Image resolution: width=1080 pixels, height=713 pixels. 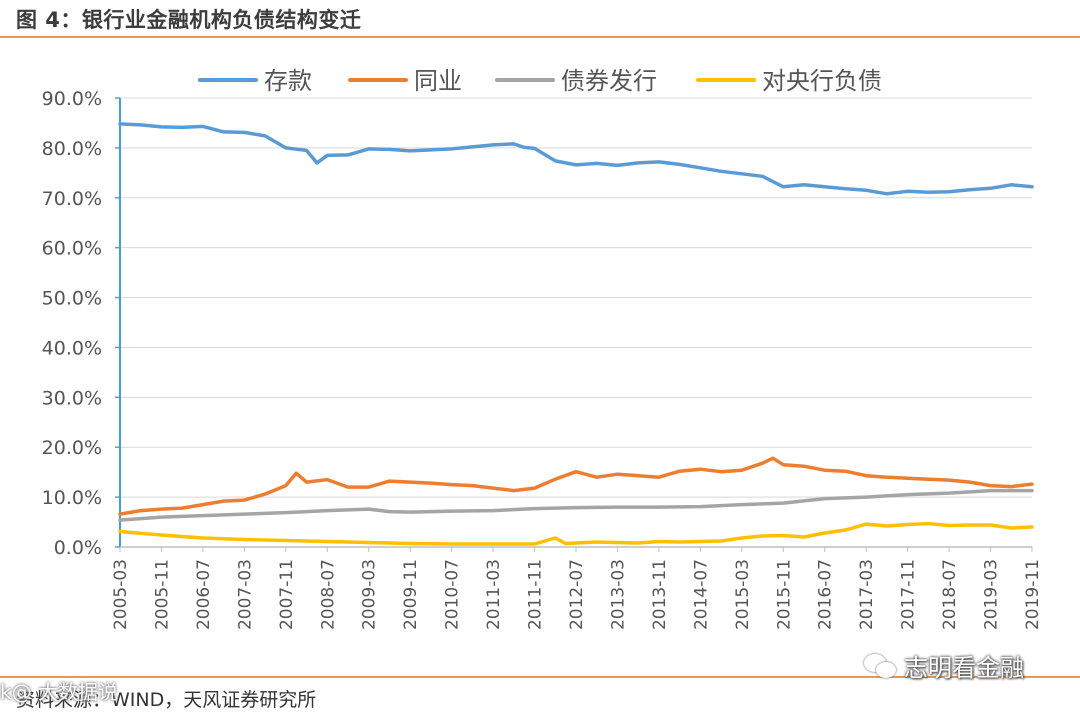 I want to click on x-tick-label: 2019-03, so click(x=992, y=594).